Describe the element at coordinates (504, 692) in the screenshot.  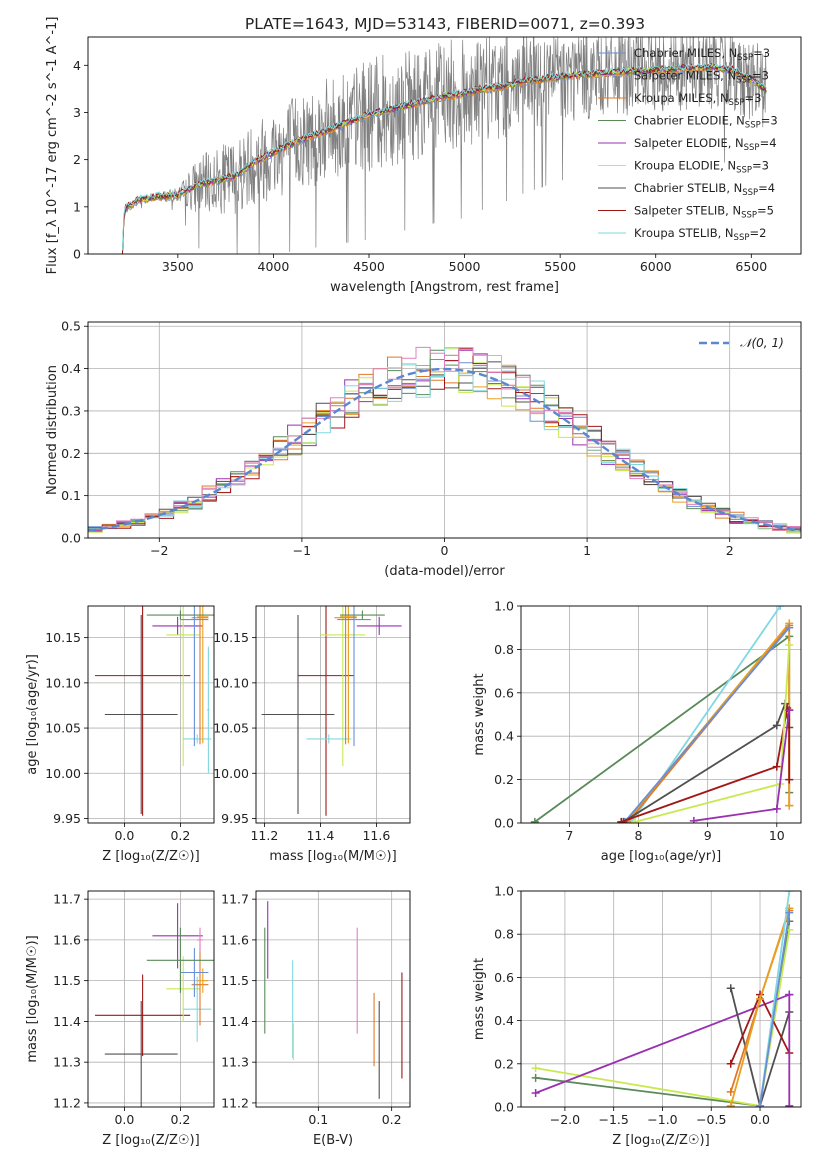
I see `y-tick-label: 0.6` at that location.